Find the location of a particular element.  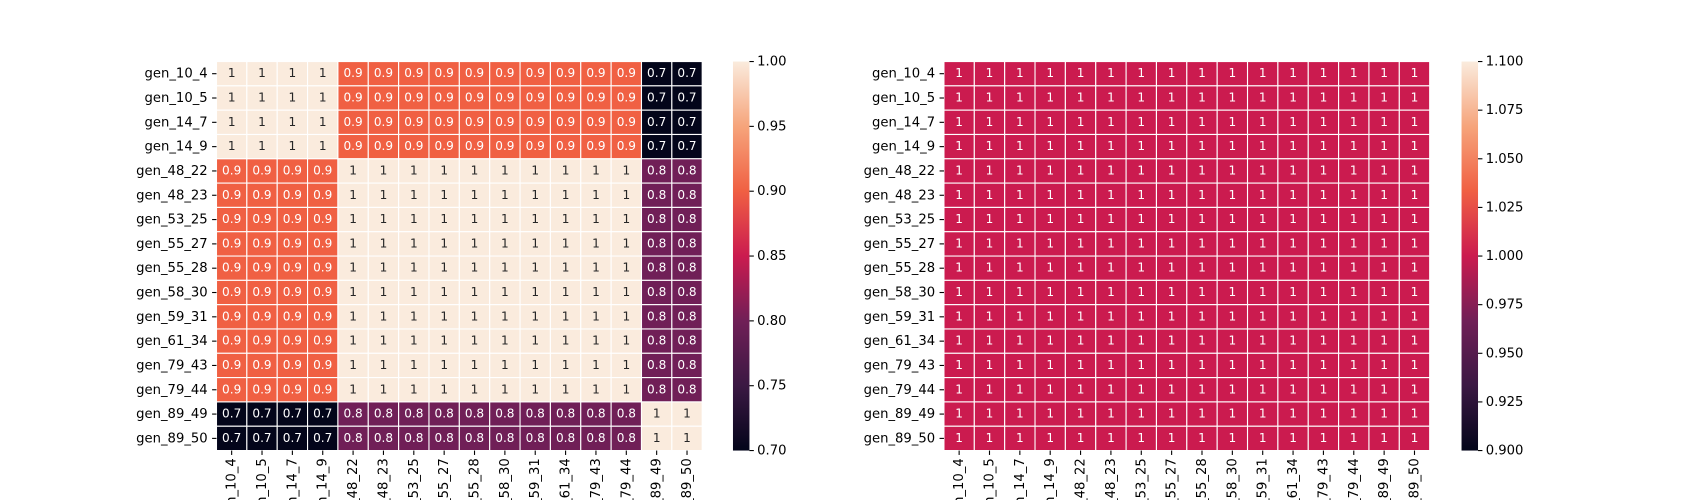

x-tick-label: gen_14_9 is located at coordinates (1050, 479).